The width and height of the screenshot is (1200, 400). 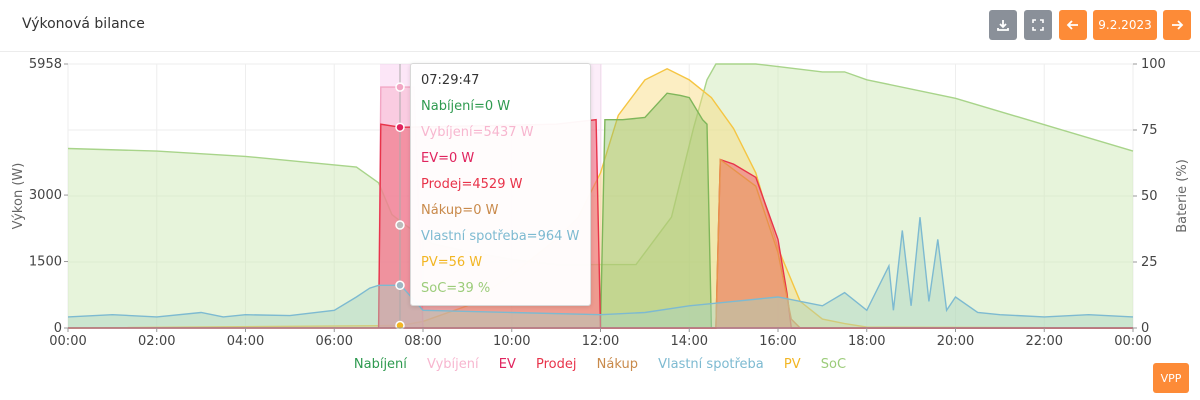 I want to click on tooltip-time: 07:29:47, so click(x=450, y=80).